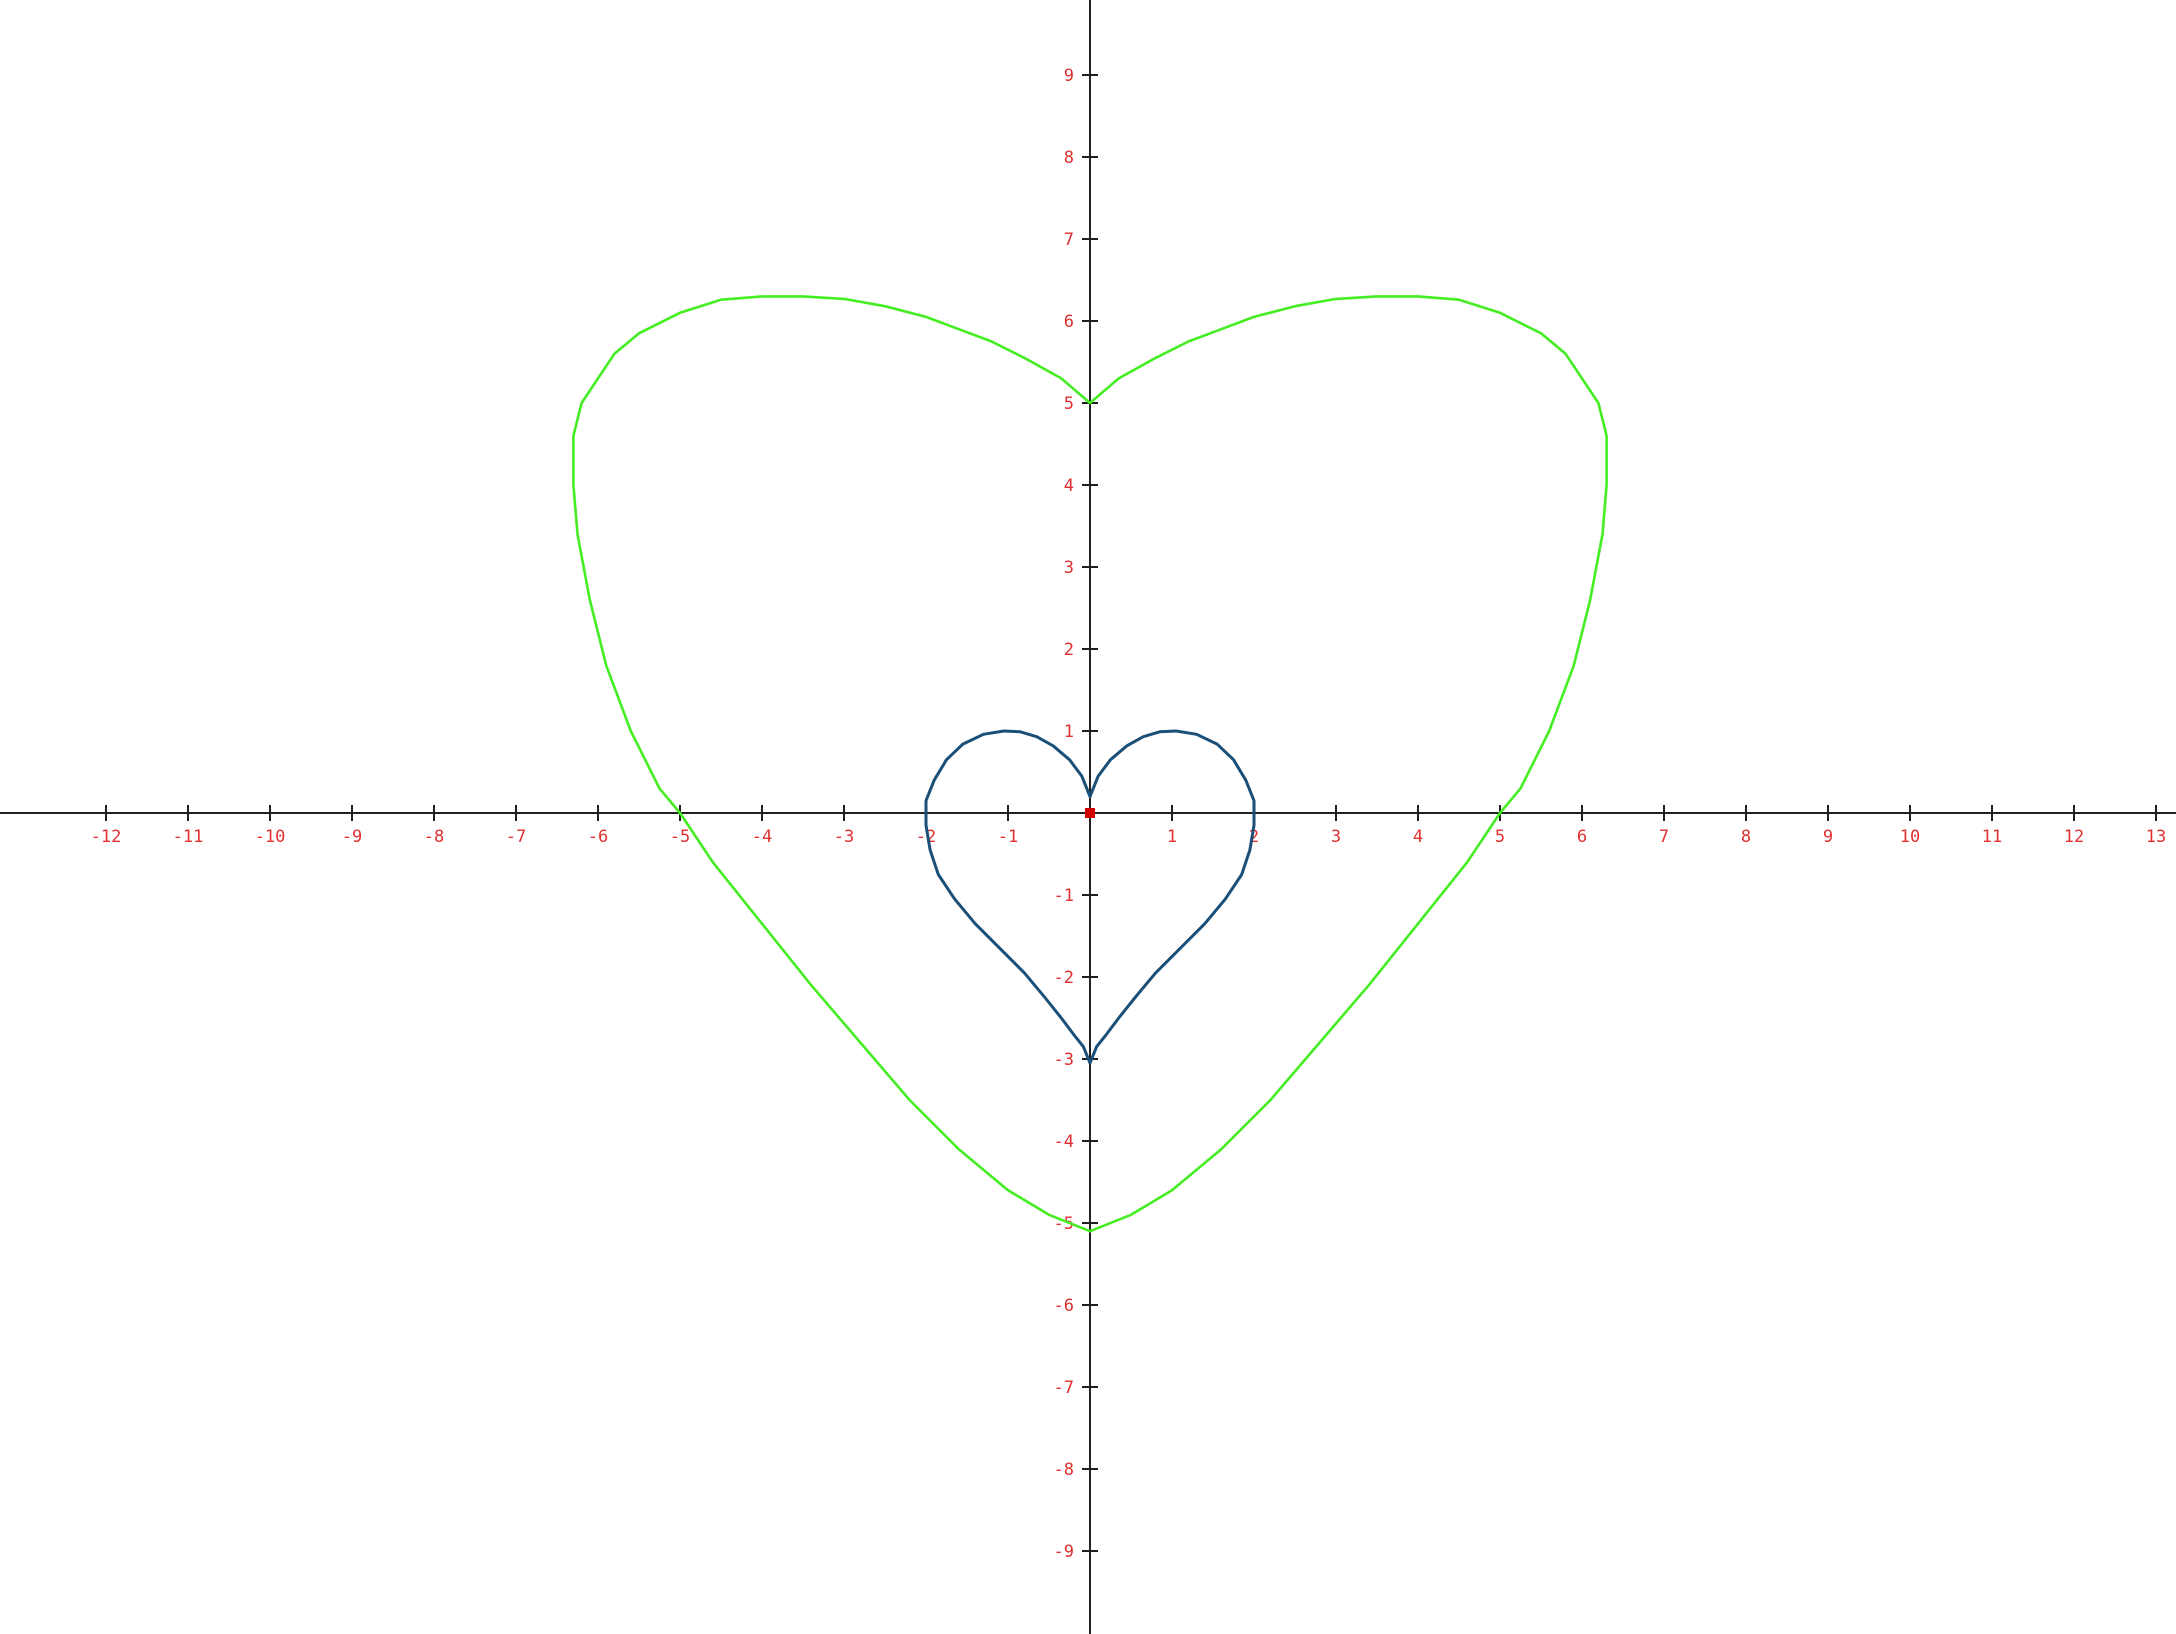 Image resolution: width=2176 pixels, height=1634 pixels. What do you see at coordinates (1992, 837) in the screenshot?
I see `x-tick-label: 11` at bounding box center [1992, 837].